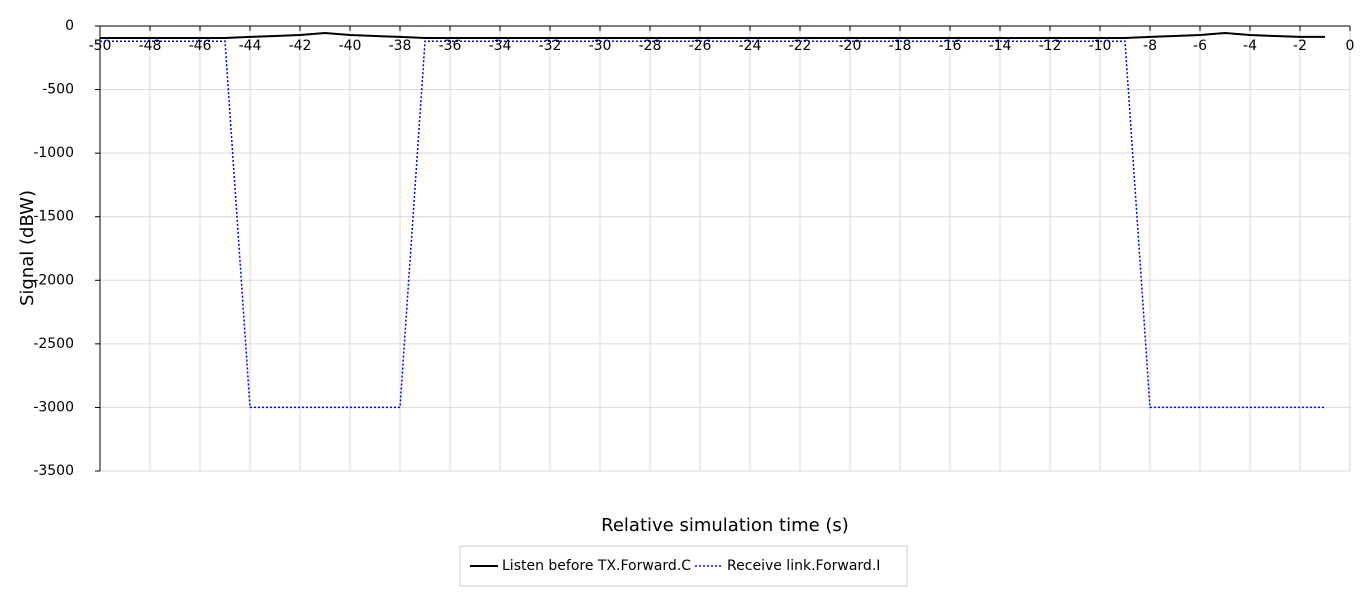 The image size is (1367, 596). Describe the element at coordinates (150, 46) in the screenshot. I see `x-tick-label: -48` at that location.